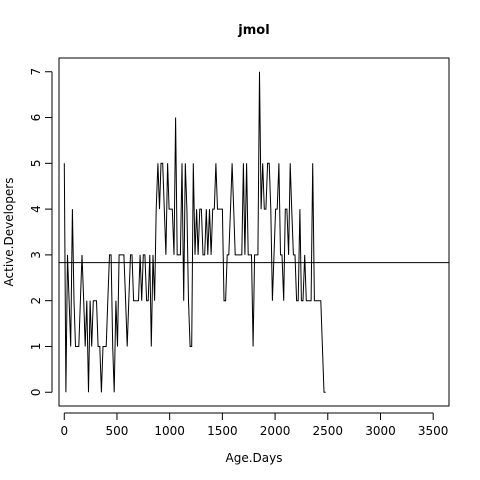 This screenshot has height=480, width=480. Describe the element at coordinates (253, 30) in the screenshot. I see `chart-title: jmol` at that location.